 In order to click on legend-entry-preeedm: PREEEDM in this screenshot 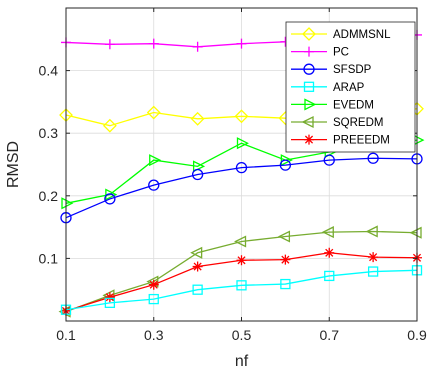, I will do `click(340, 140)`.